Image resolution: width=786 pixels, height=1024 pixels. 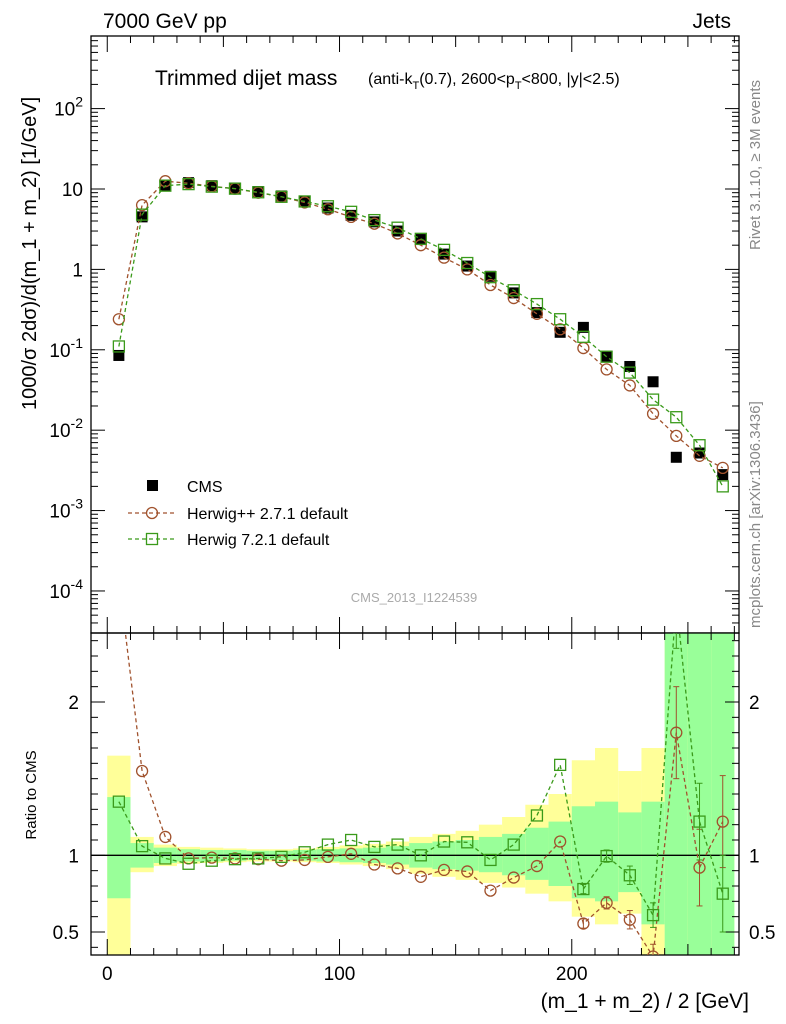 What do you see at coordinates (340, 974) in the screenshot?
I see `x-tick-label: 100` at bounding box center [340, 974].